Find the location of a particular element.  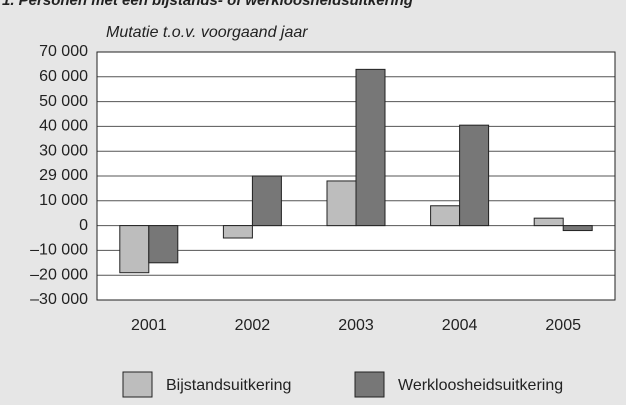

y-tick-label: 30 000 is located at coordinates (63, 150).